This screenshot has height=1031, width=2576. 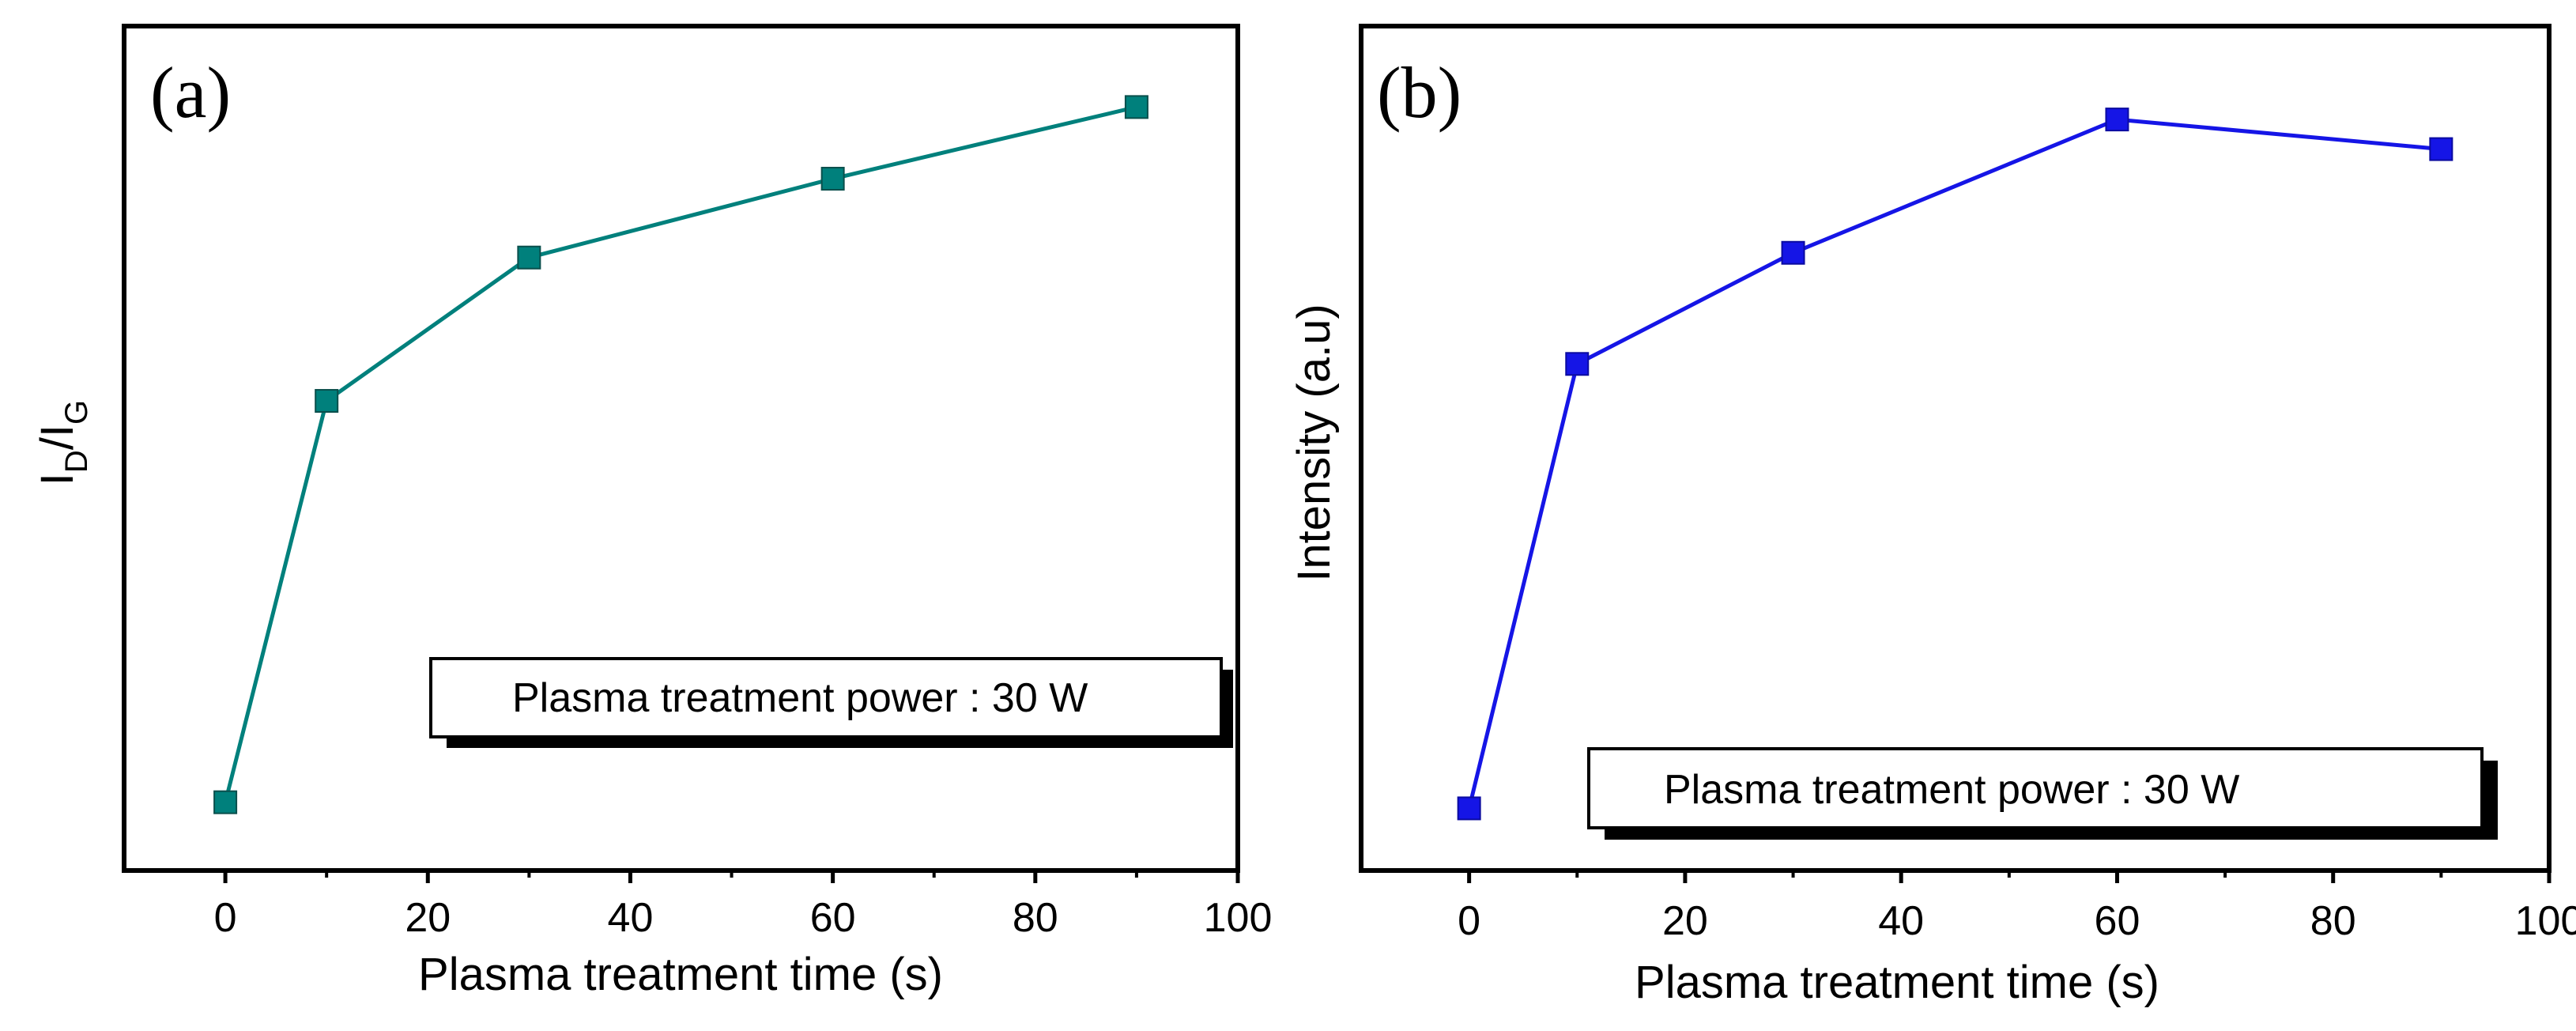 I want to click on y-axis-label-a: ID/IG, so click(x=63, y=443).